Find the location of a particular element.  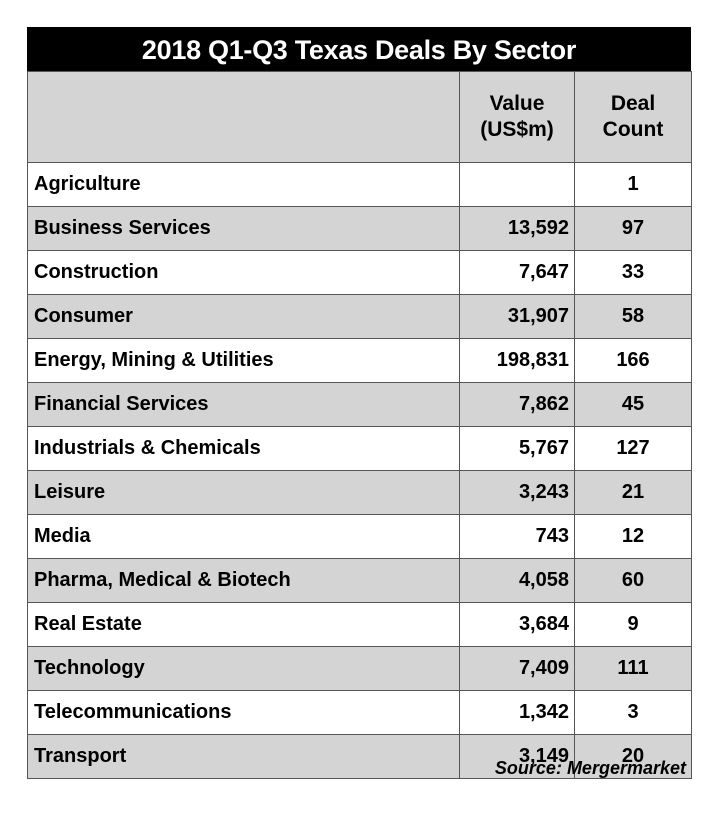

count-cell: 33 is located at coordinates (633, 272).